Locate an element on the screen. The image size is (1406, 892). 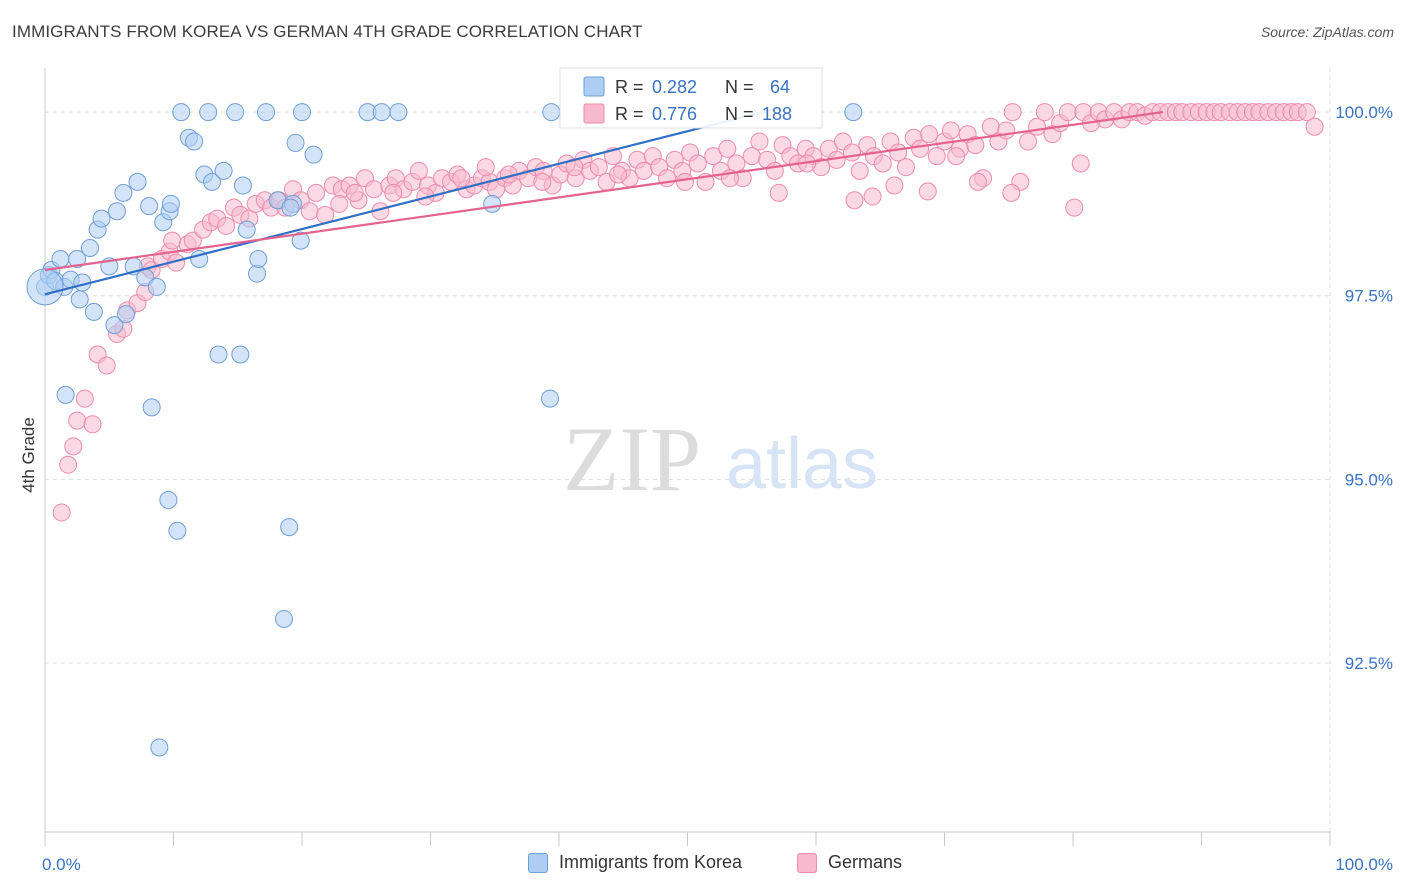
series-legend: Immigrants from Korea Germans is located at coordinates (703, 865).